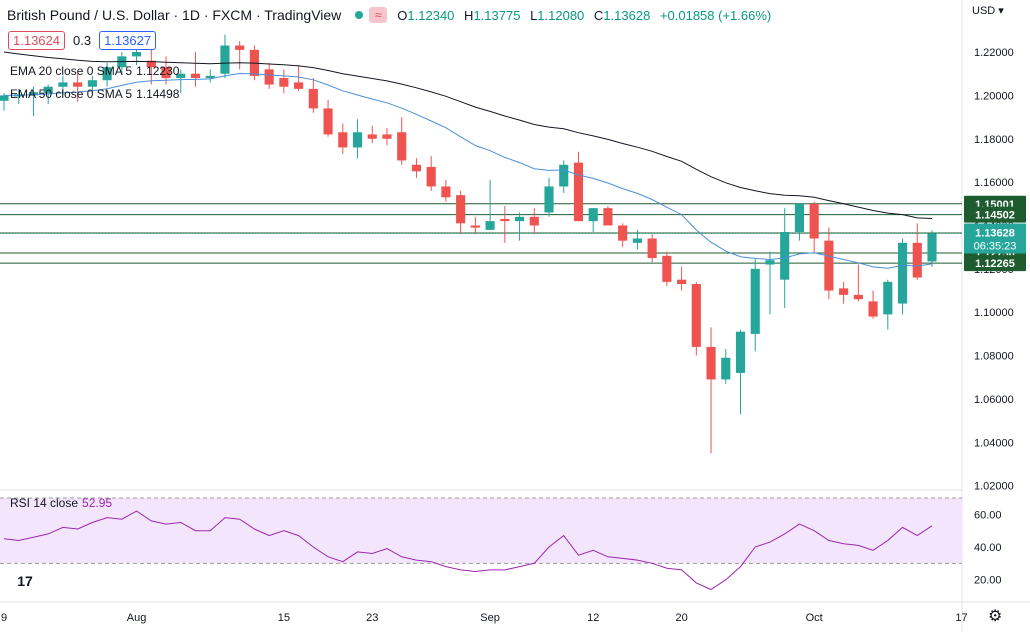  What do you see at coordinates (4, 618) in the screenshot?
I see `time-tick-label: 9` at bounding box center [4, 618].